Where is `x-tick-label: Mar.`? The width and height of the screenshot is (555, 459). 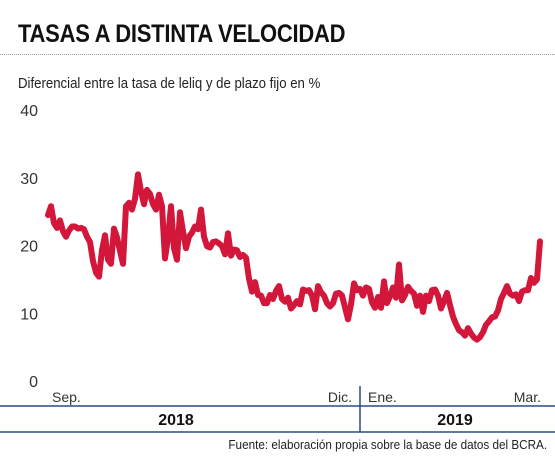
x-tick-label: Mar. is located at coordinates (527, 397).